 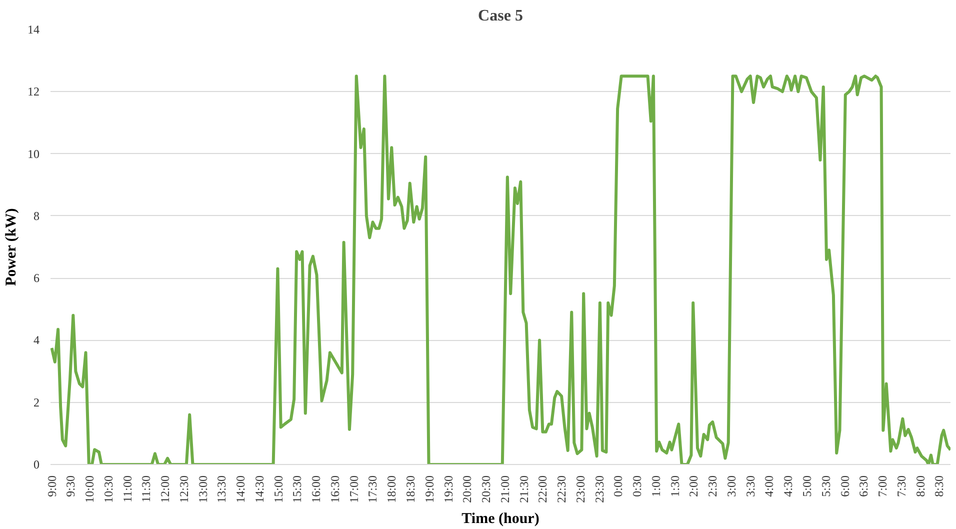 I want to click on x-tick-label: 10:00, so click(x=89, y=489).